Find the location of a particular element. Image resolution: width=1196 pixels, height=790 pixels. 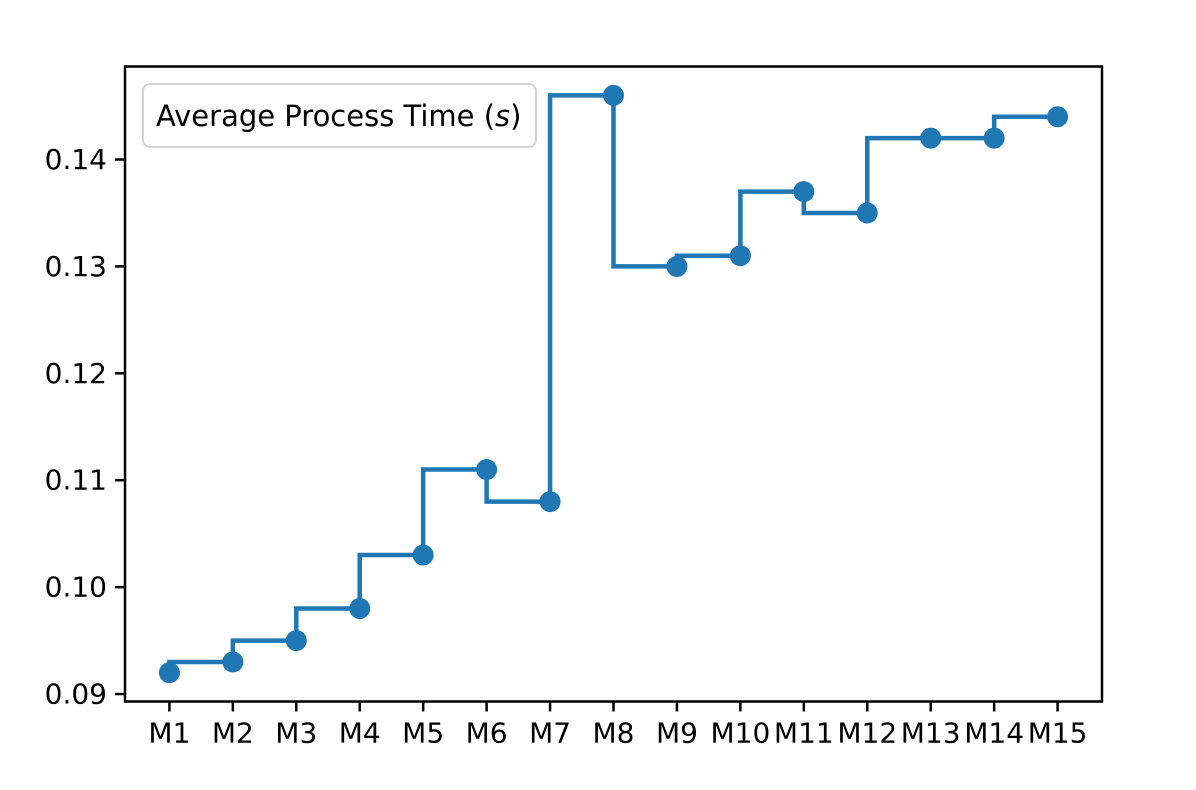

x-tick-label: M5 is located at coordinates (423, 733).